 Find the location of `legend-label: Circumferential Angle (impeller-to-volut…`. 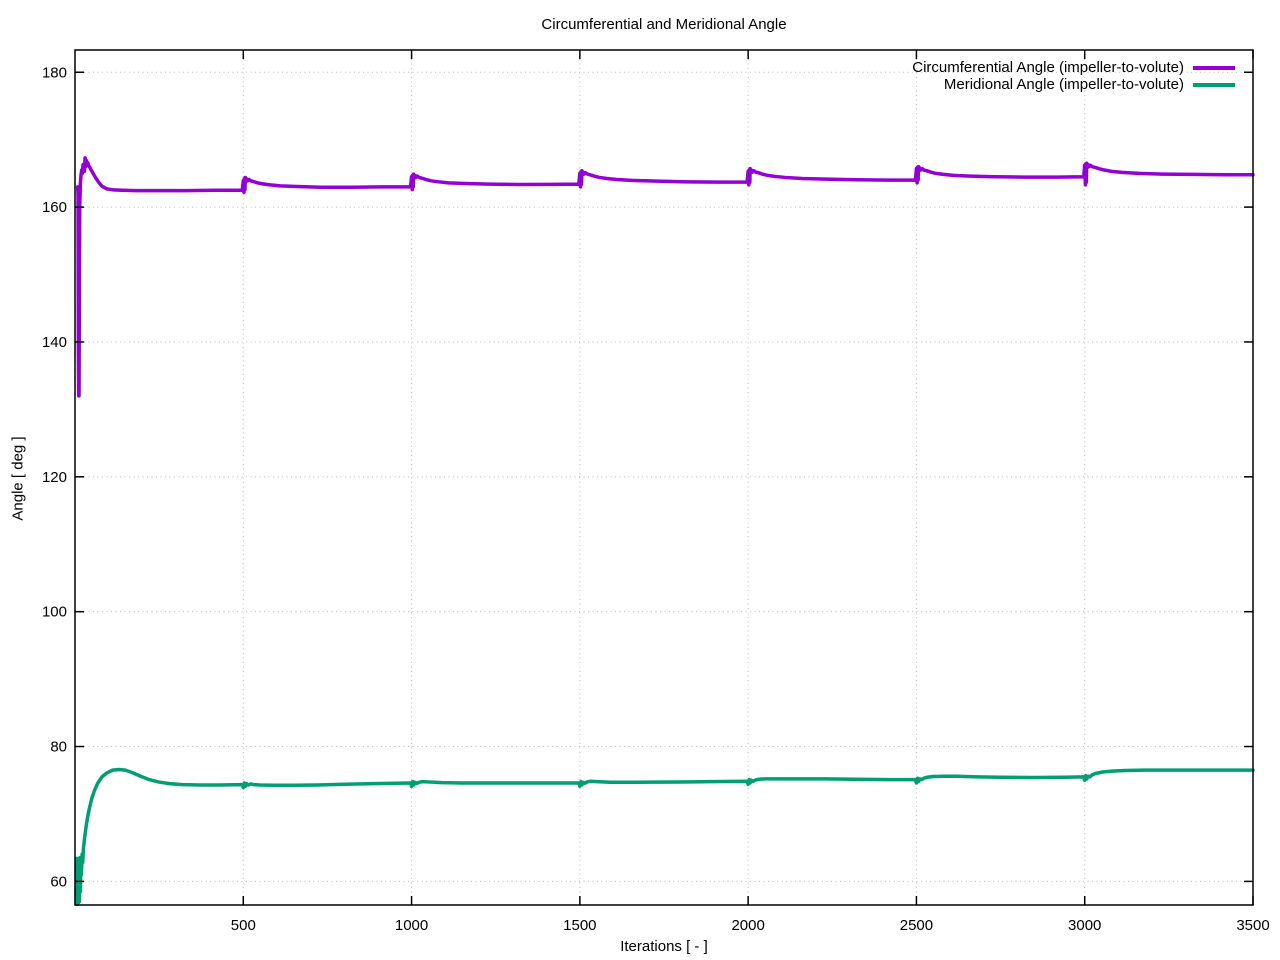

legend-label: Circumferential Angle (impeller-to-volut… is located at coordinates (1048, 67).